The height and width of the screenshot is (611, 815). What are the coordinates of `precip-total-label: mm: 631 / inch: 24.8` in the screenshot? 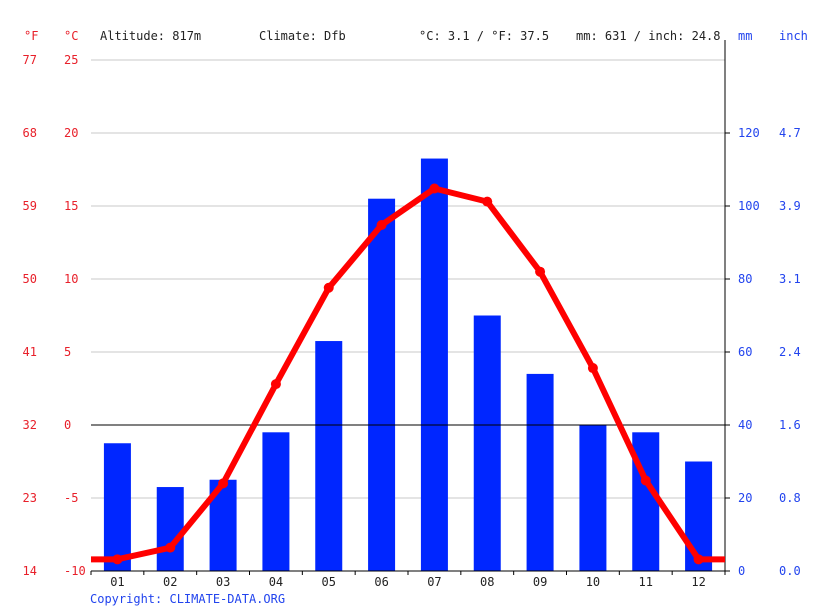 It's located at (648, 36).